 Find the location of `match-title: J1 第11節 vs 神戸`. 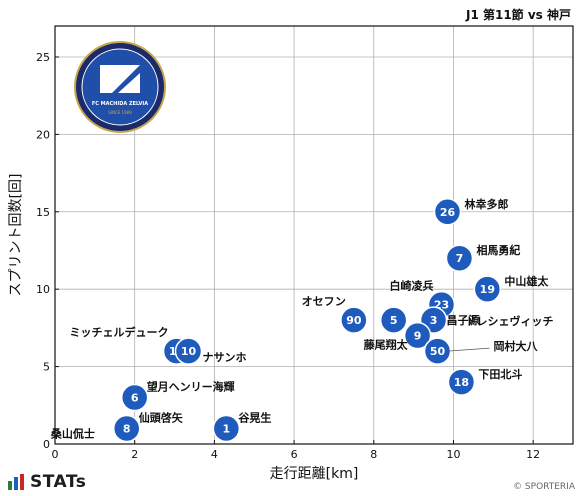

match-title: J1 第11節 vs 神戸 is located at coordinates (518, 15).